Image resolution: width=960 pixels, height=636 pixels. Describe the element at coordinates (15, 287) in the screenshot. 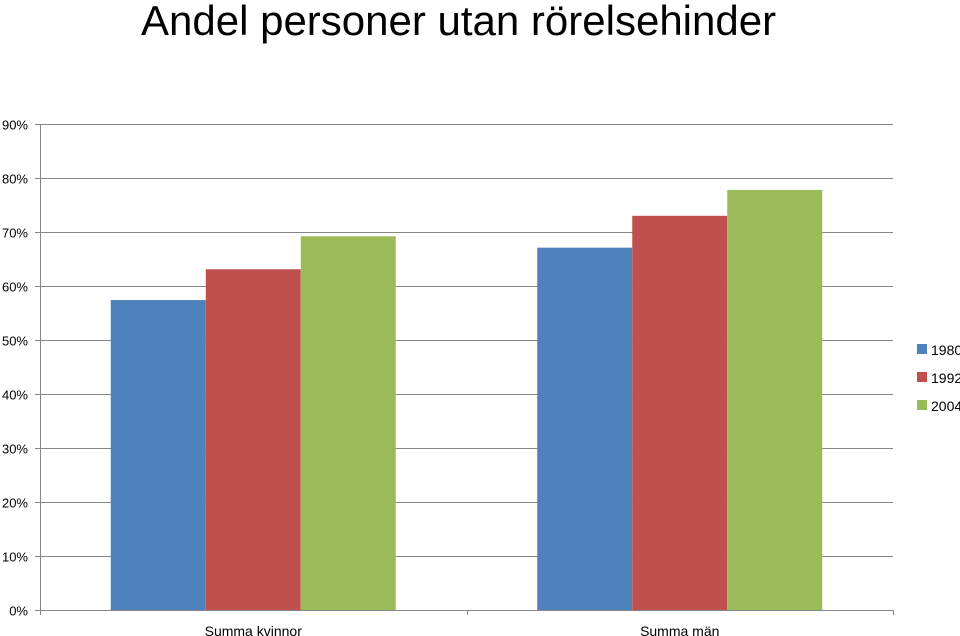

I see `y-tick-label: 60%` at that location.